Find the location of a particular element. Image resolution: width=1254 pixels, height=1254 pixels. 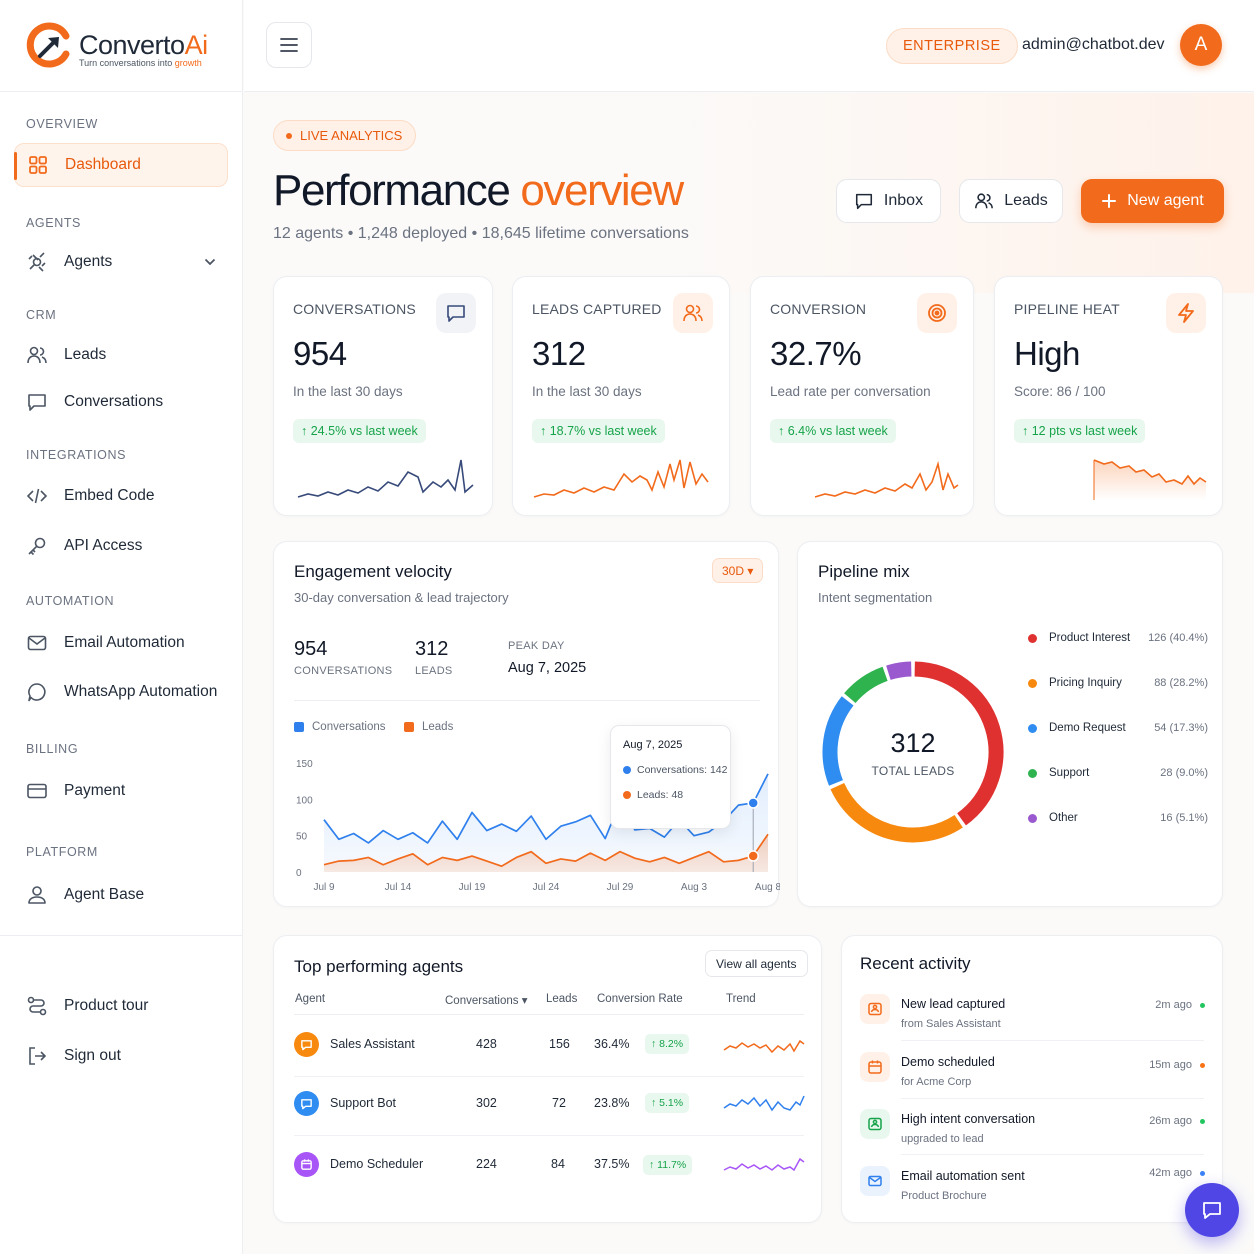

x-tick-label: Aug 8 is located at coordinates (767, 887).